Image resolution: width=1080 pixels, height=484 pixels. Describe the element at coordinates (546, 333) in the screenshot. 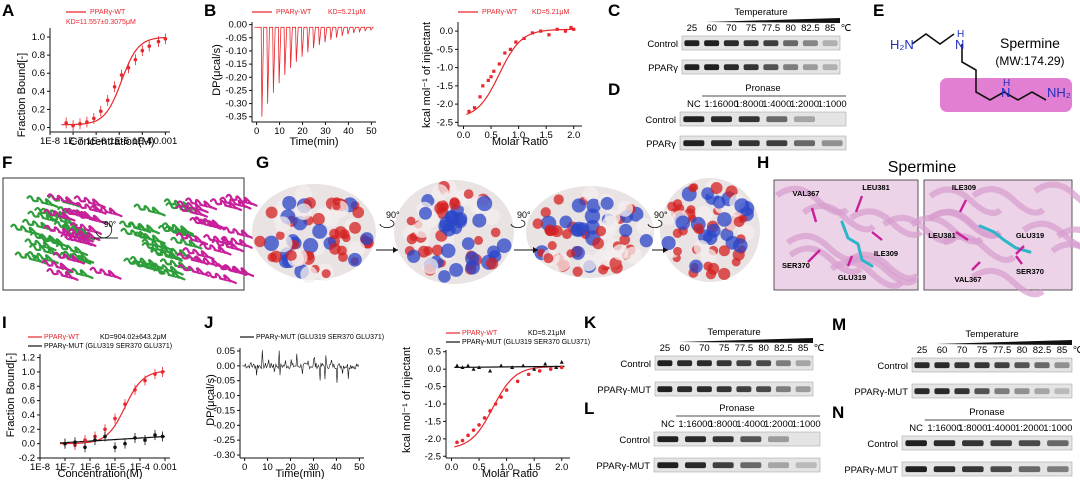

I see `kd-j2: KD=5.21μM` at that location.